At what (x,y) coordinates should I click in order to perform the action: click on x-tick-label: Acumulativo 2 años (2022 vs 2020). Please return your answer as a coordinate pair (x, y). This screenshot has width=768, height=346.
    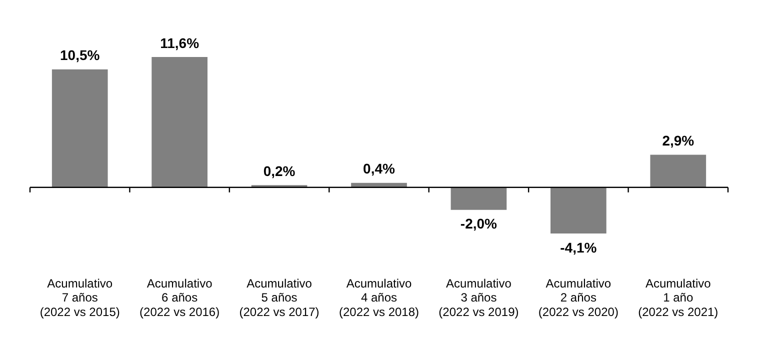
    Looking at the image, I should click on (578, 298).